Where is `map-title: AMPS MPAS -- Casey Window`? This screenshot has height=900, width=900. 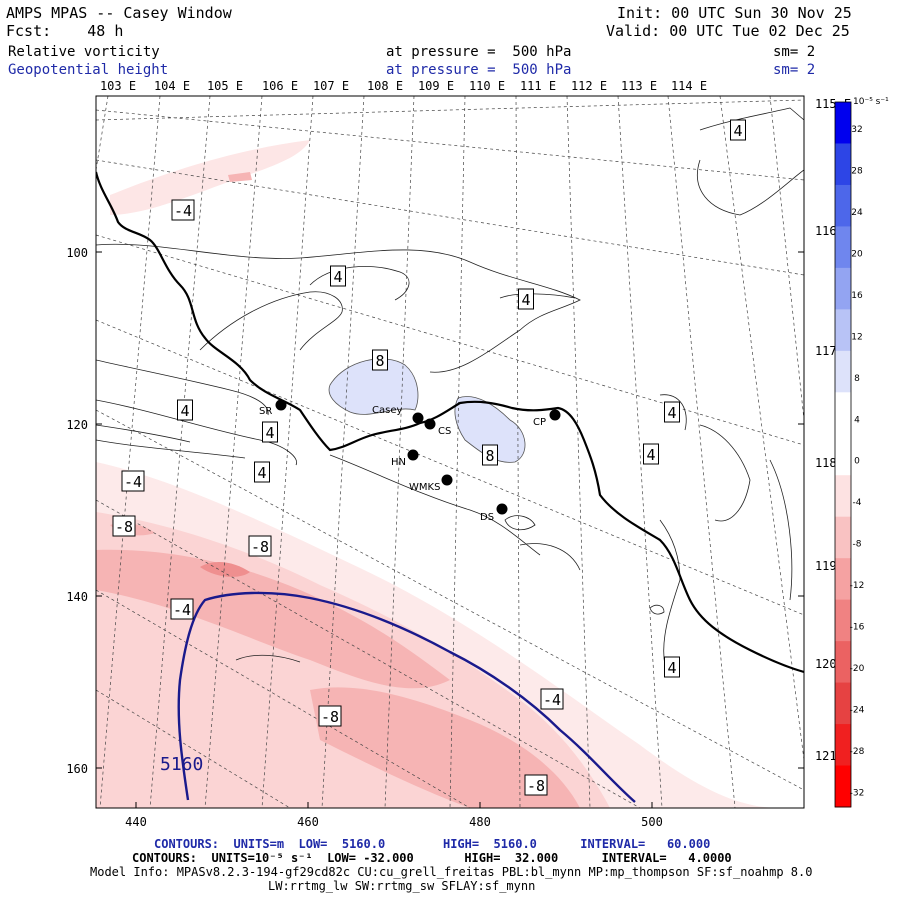
map-title: AMPS MPAS -- Casey Window is located at coordinates (119, 13).